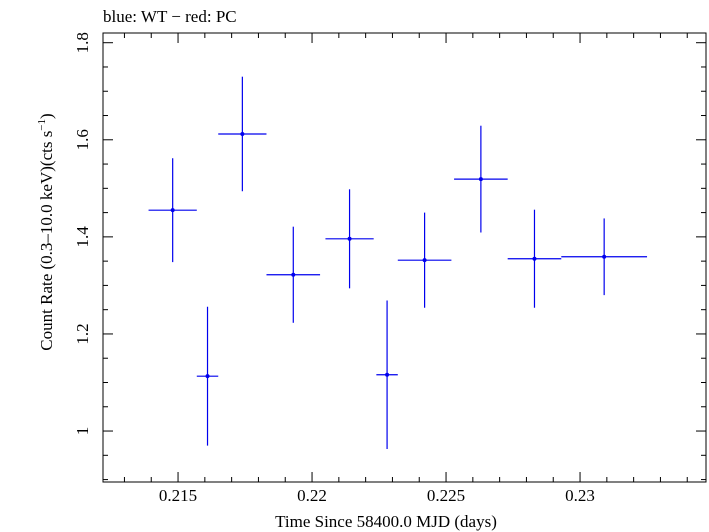 The height and width of the screenshot is (532, 709). What do you see at coordinates (46, 116) in the screenshot?
I see `y-axis-label-close: )` at bounding box center [46, 116].